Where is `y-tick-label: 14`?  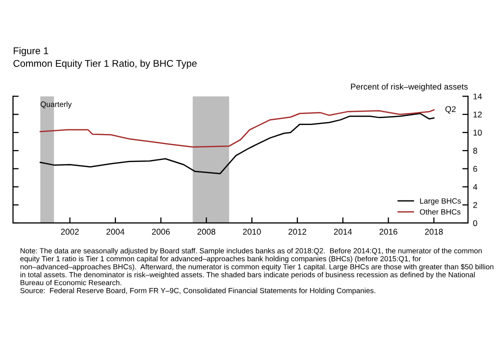
y-tick-label: 14 is located at coordinates (477, 97).